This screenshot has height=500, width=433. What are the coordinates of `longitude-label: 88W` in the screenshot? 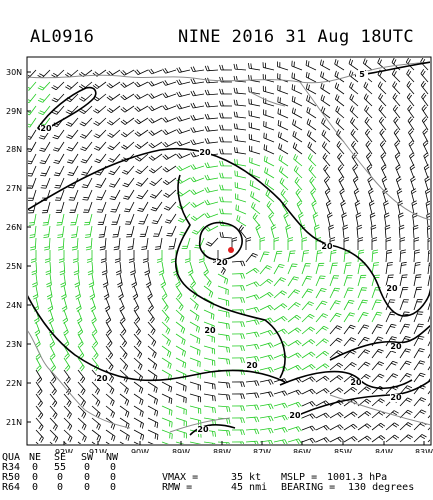 It's located at (222, 450).